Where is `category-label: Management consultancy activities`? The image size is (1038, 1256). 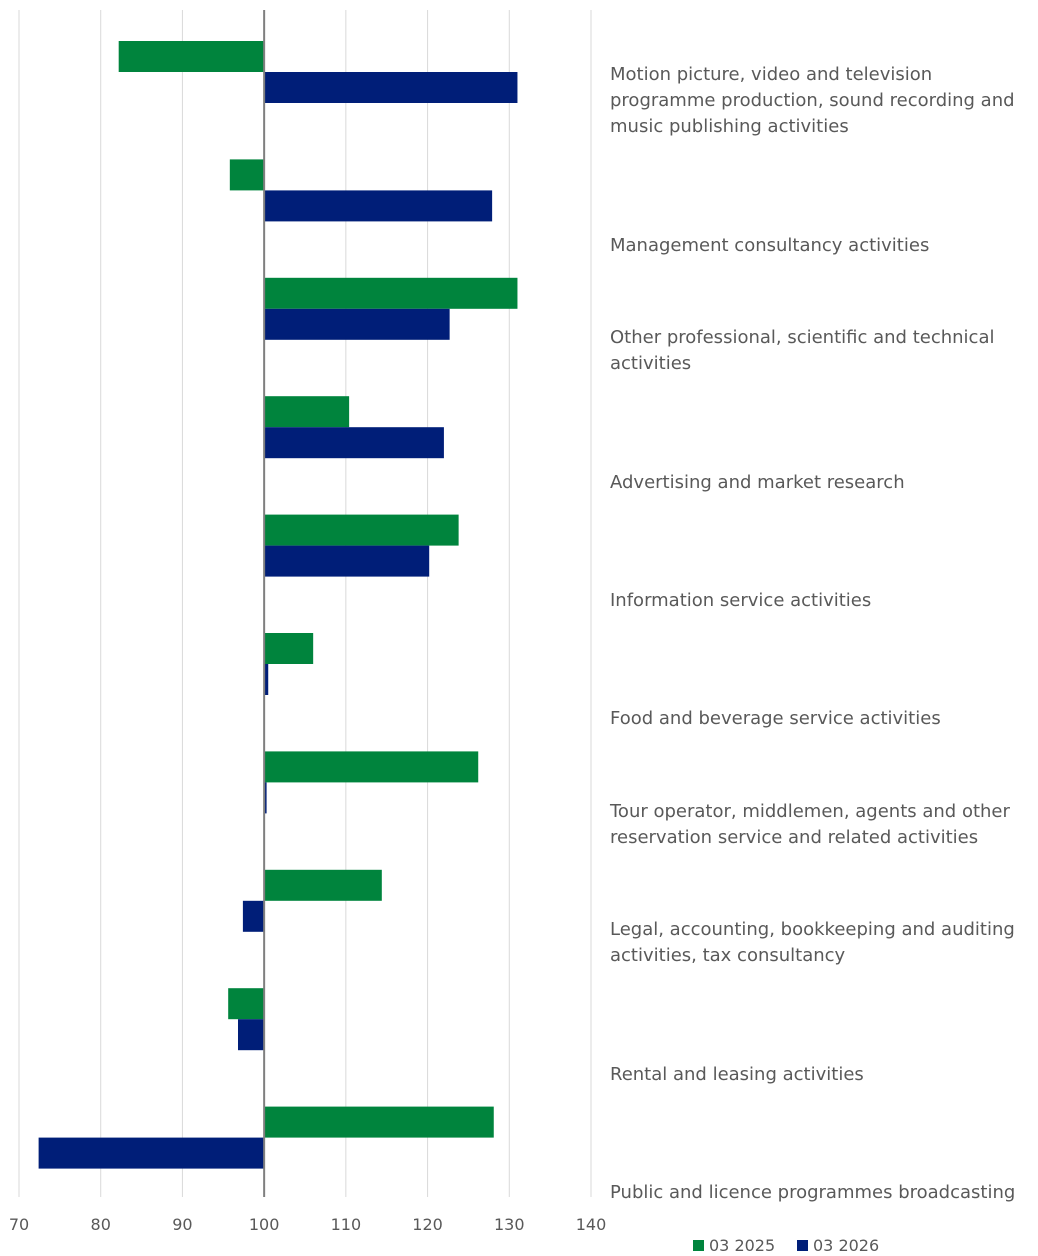
category-label: Management consultancy activities is located at coordinates (770, 245).